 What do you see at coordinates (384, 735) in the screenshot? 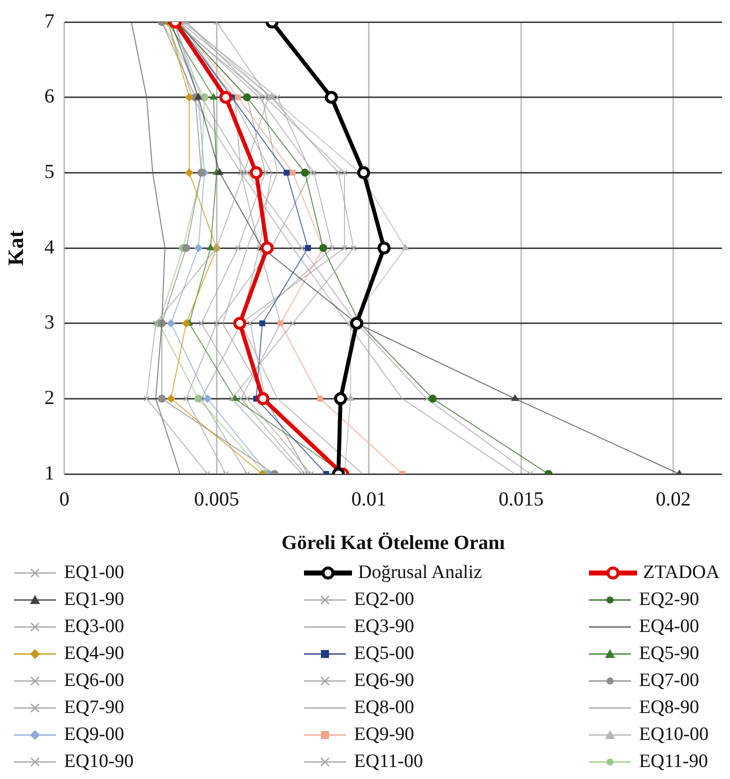
I see `legend-label: EQ9-90` at bounding box center [384, 735].